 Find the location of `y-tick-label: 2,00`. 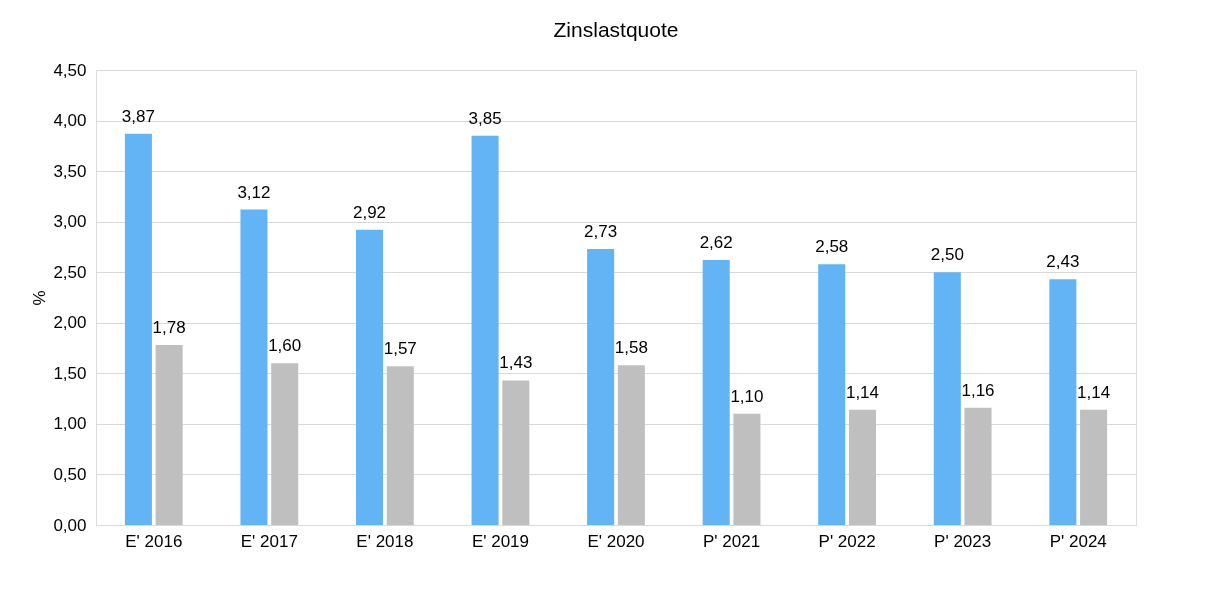

y-tick-label: 2,00 is located at coordinates (70, 323).